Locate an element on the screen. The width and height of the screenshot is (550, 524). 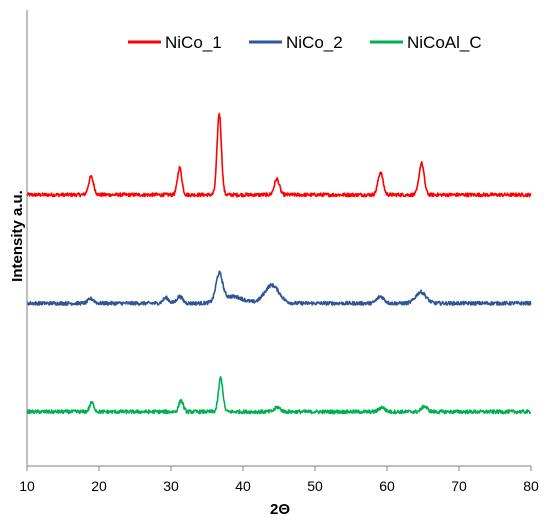
legend-label: NiCo_2 is located at coordinates (314, 42).